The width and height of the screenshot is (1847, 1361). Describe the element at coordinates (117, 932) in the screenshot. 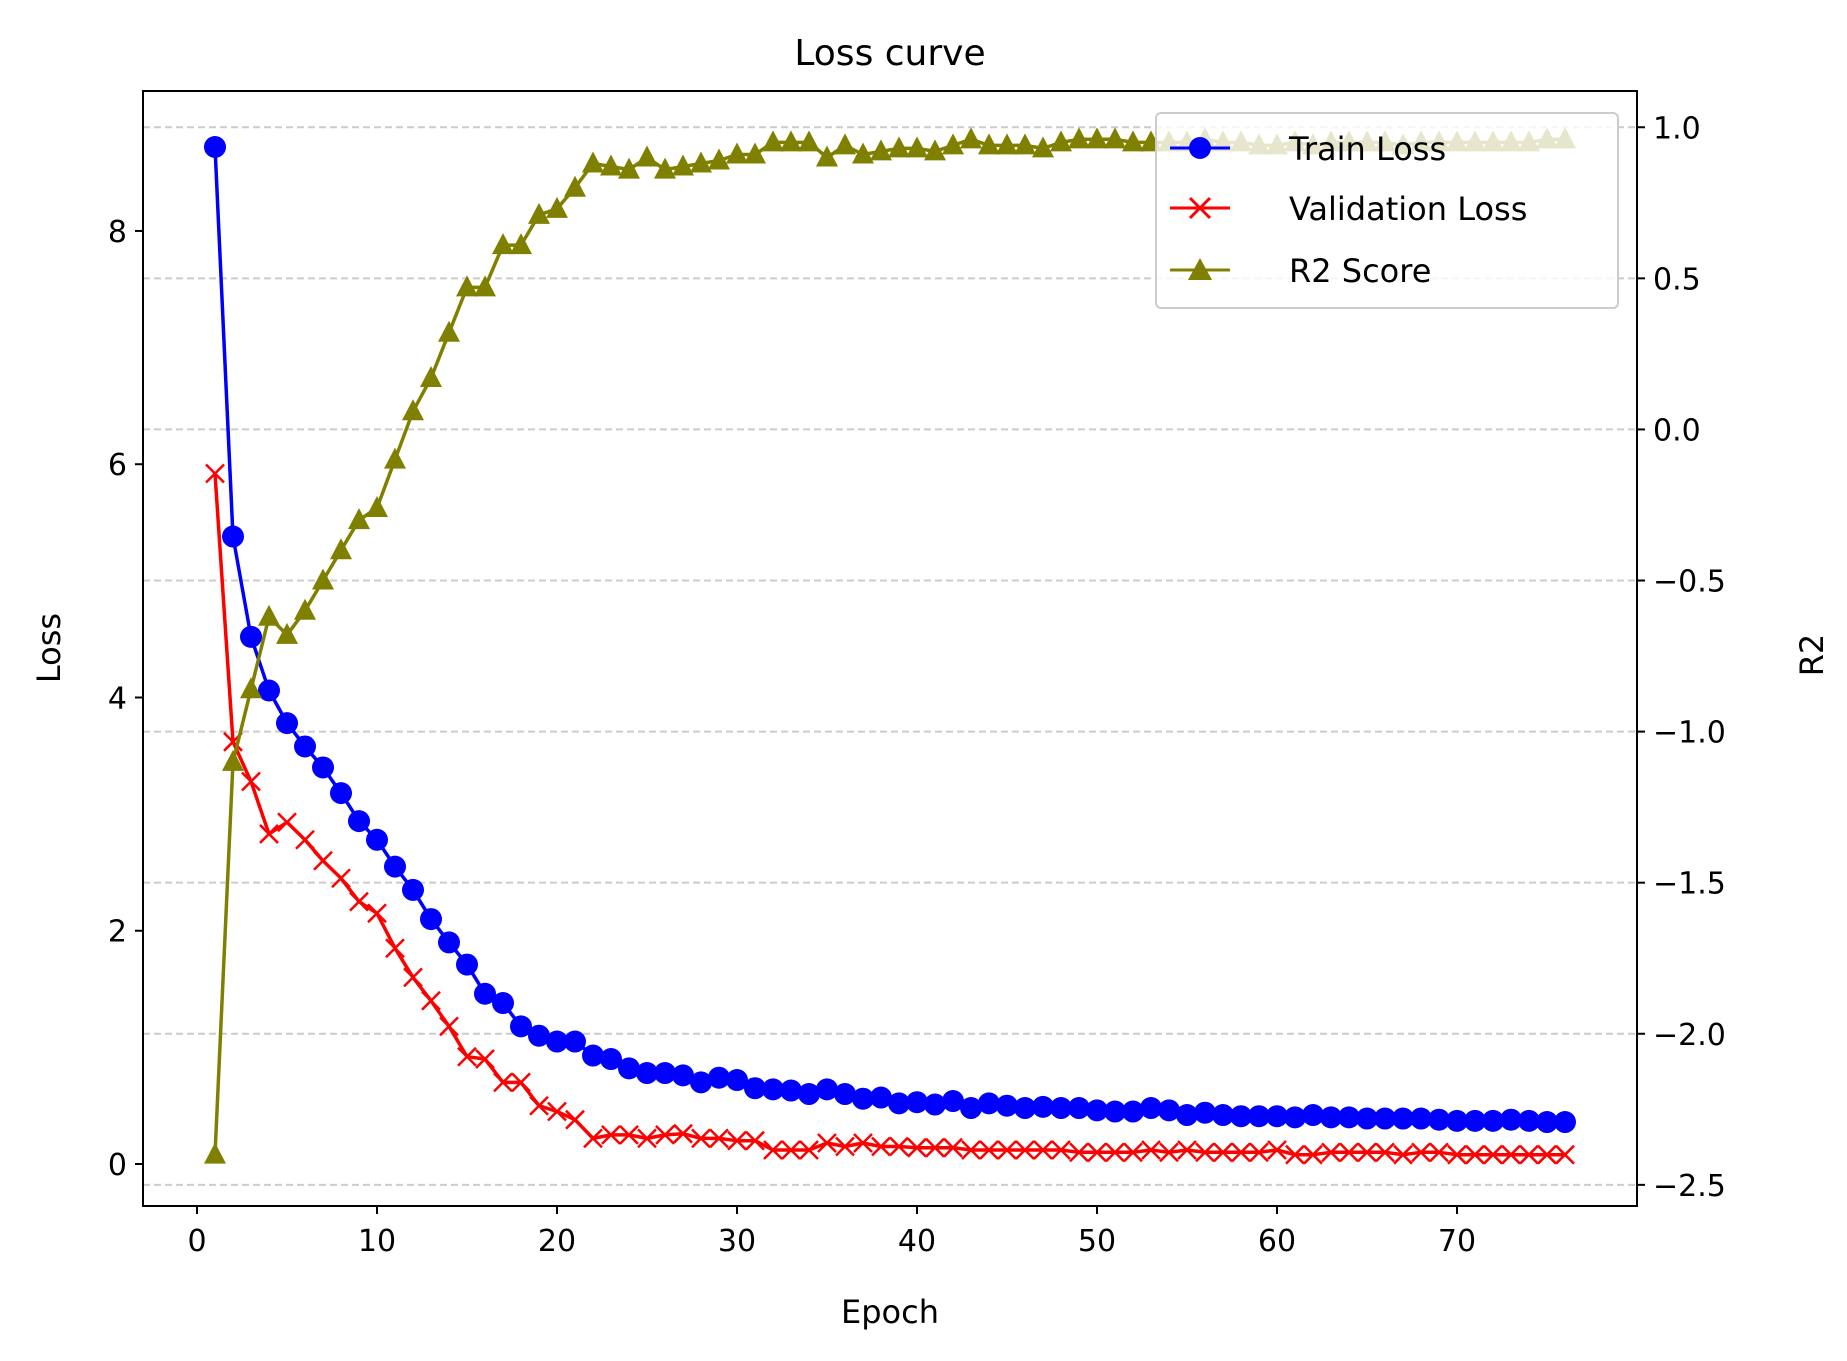

I see `y-tick-label: 2` at that location.